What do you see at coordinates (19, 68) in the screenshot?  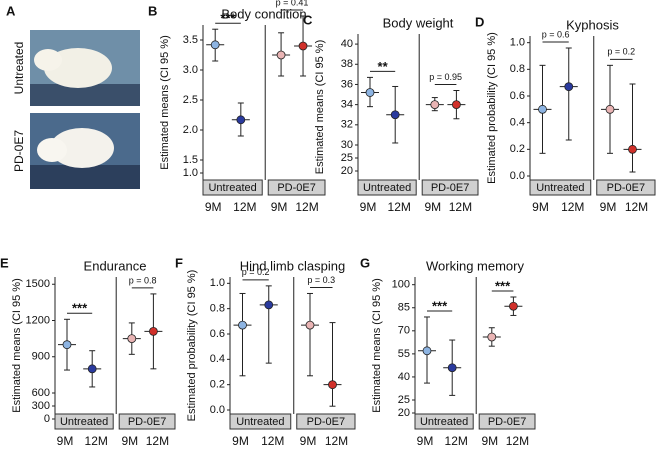 I see `photo-label: Untreated` at bounding box center [19, 68].